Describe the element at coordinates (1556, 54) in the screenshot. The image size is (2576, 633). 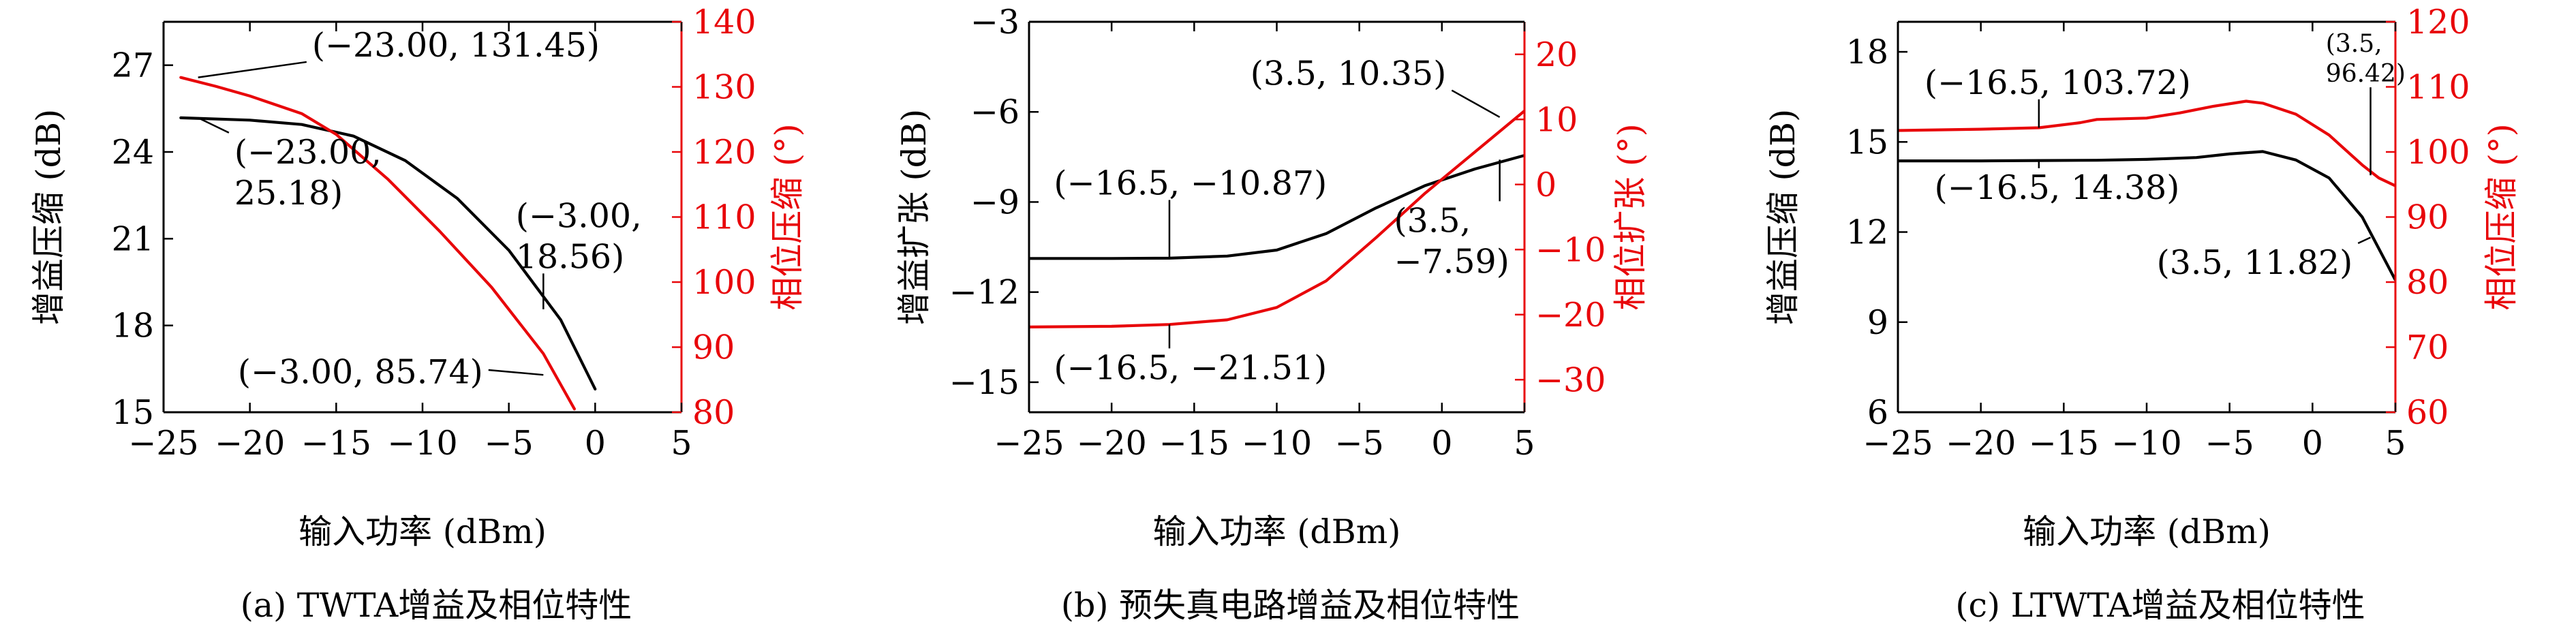
I see `y2-tick-label: 20` at that location.